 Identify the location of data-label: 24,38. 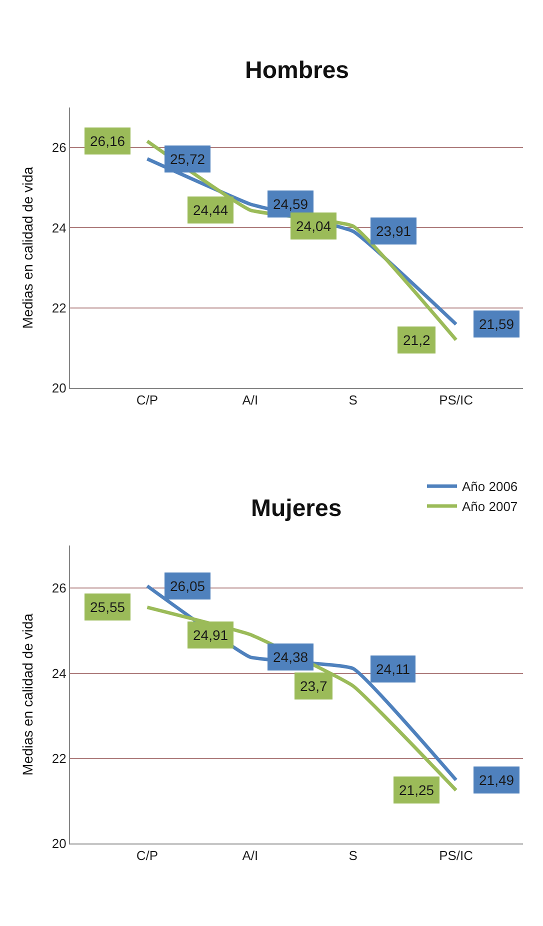
(290, 657).